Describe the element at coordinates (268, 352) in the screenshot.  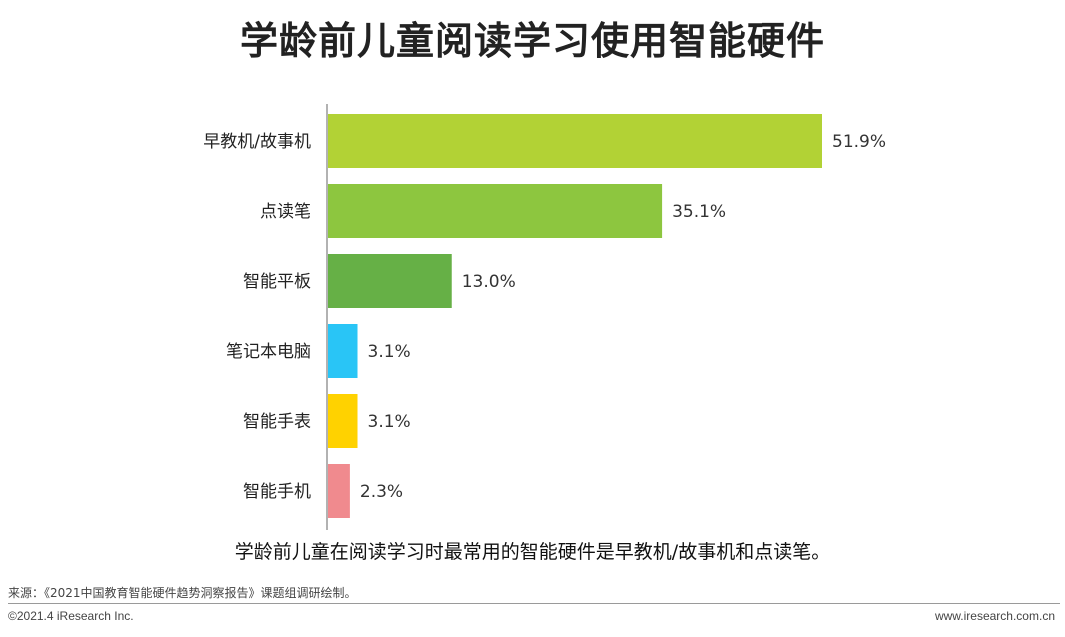
I see `category-label: 笔记本电脑` at that location.